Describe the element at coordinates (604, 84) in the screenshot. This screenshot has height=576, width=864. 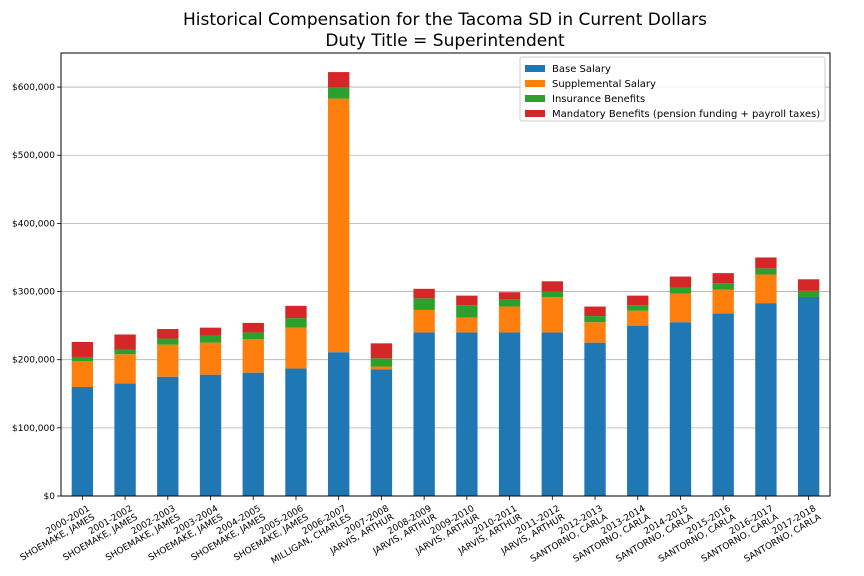
I see `legend-label: Supplemental Salary` at that location.